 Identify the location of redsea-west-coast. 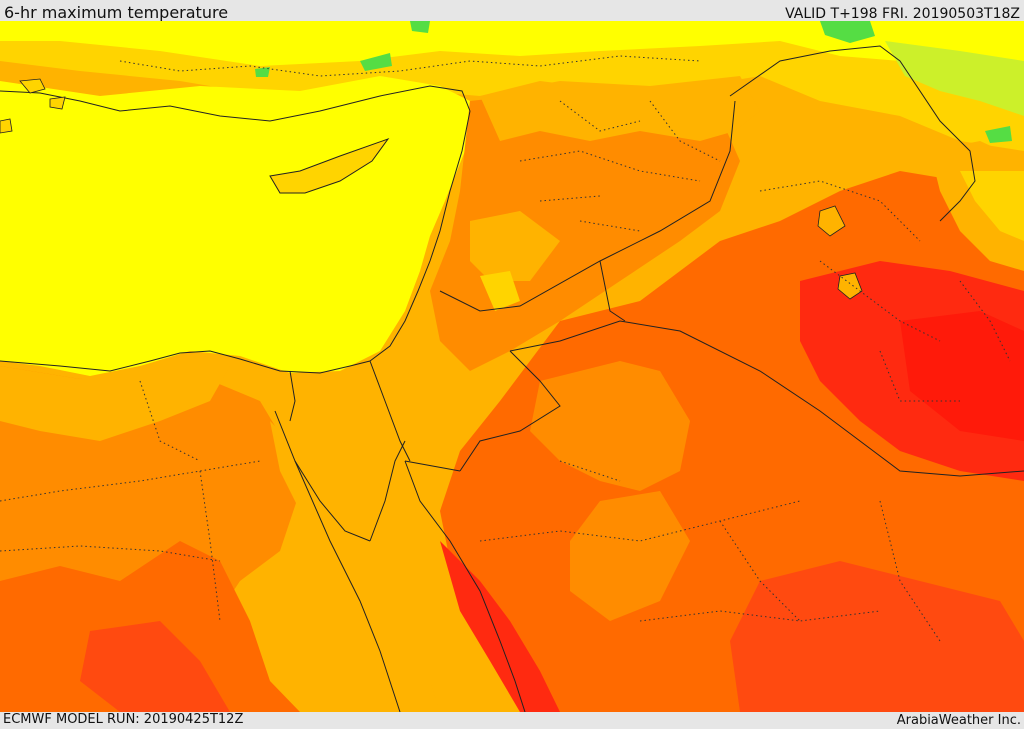
(347, 586).